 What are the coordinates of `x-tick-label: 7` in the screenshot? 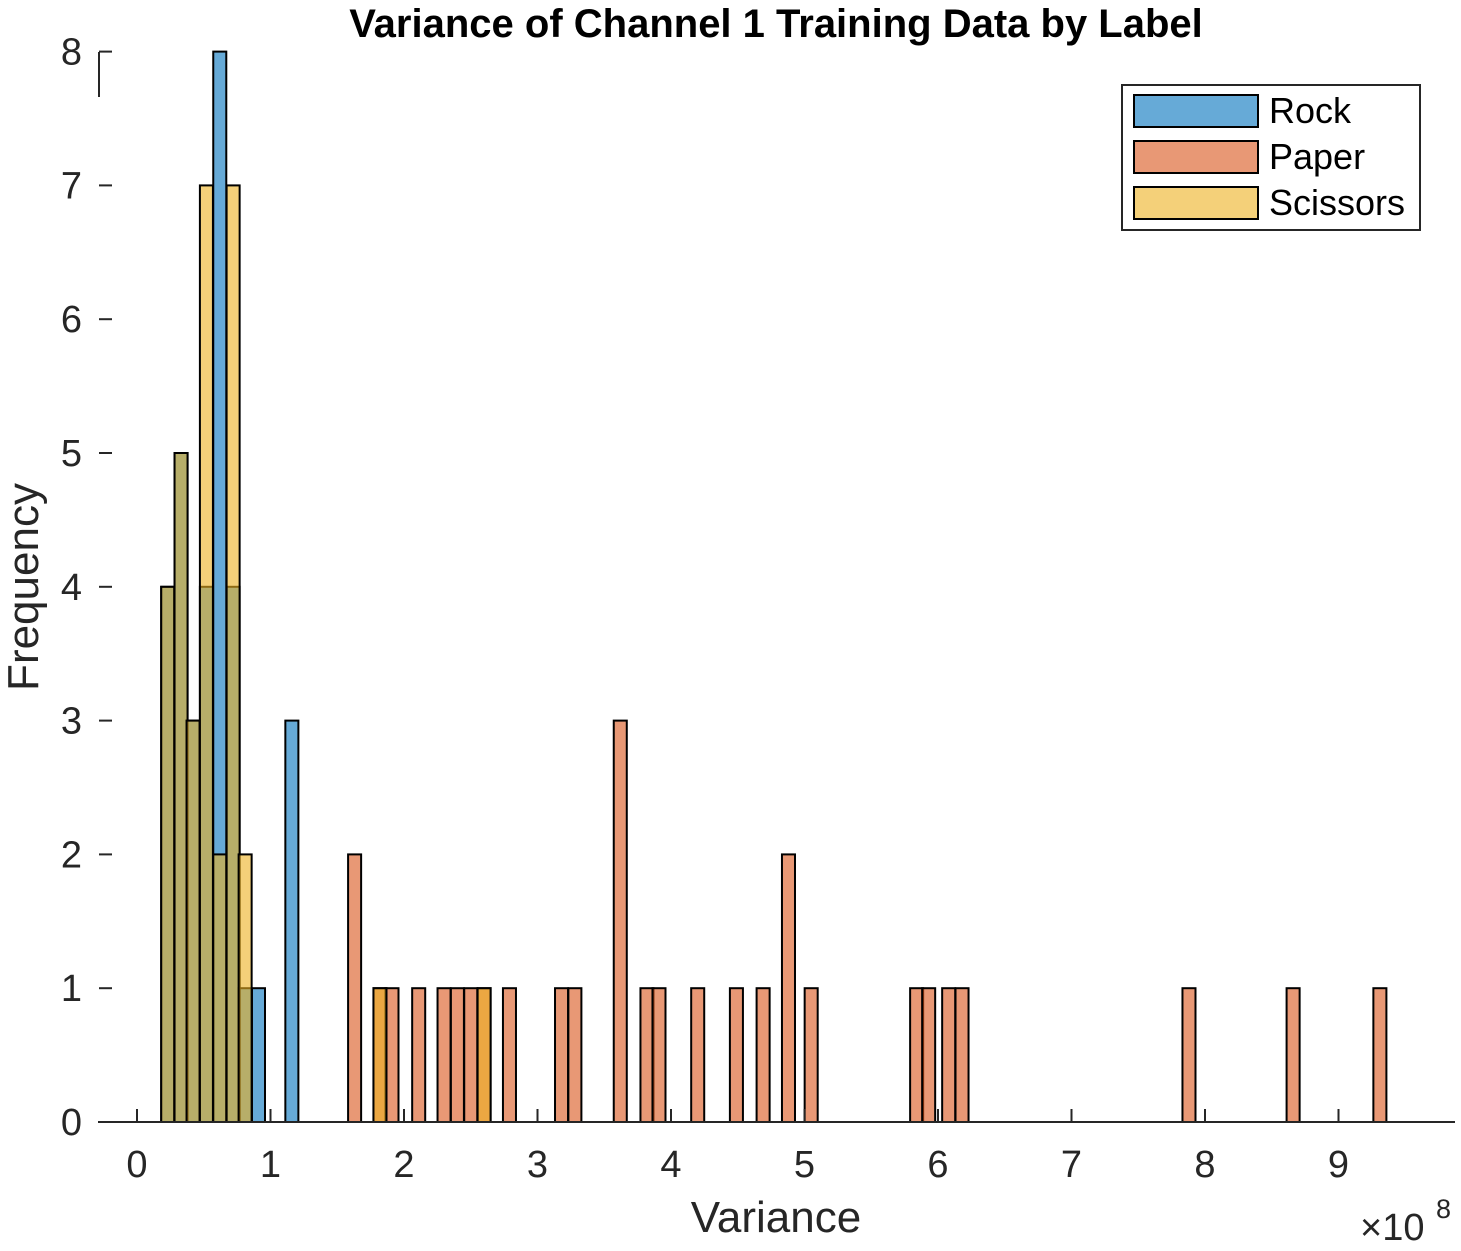 It's located at (1071, 1165).